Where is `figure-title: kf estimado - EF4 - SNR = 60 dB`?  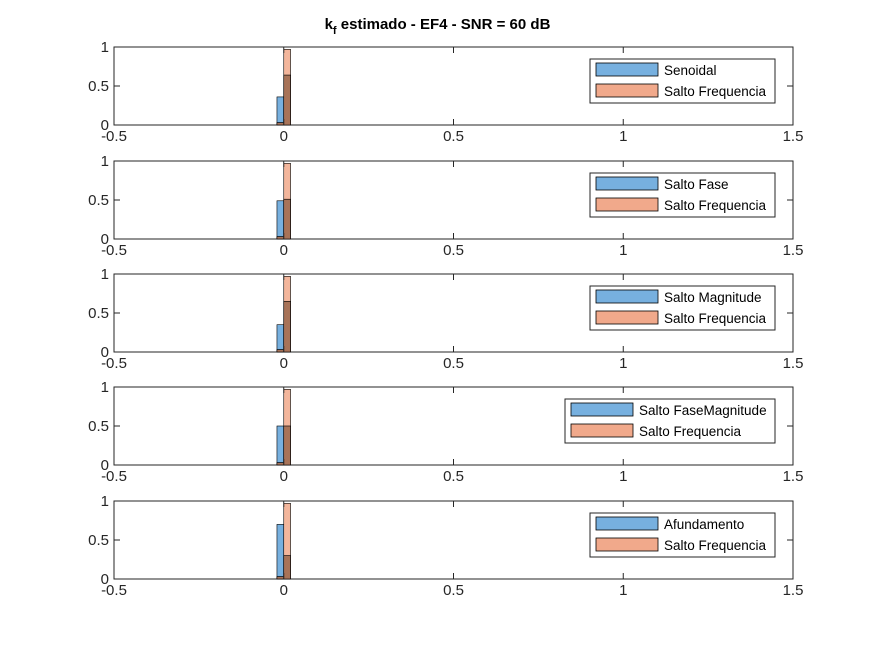
figure-title: kf estimado - EF4 - SNR = 60 dB is located at coordinates (437, 26).